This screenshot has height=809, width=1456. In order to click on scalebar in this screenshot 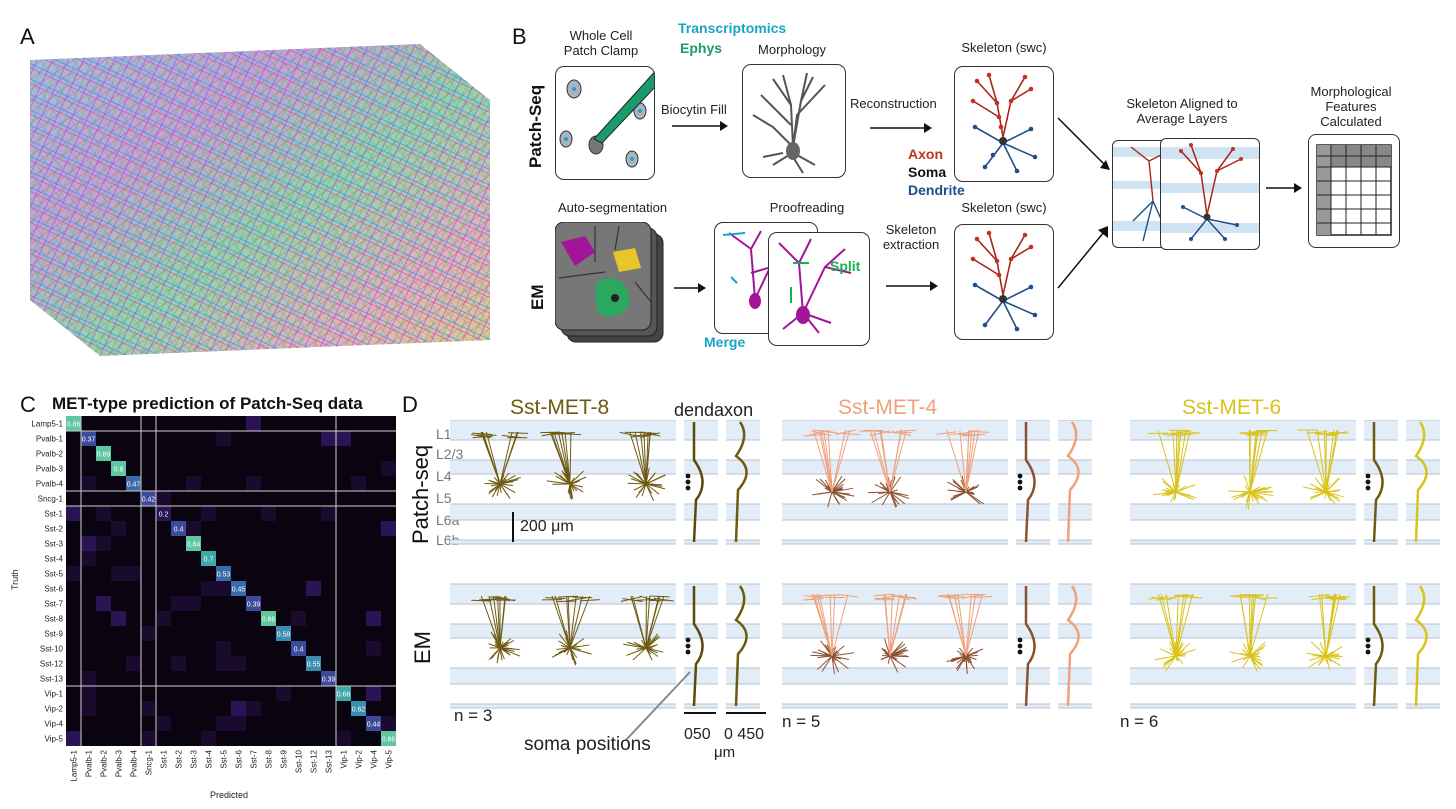, I will do `click(513, 527)`.